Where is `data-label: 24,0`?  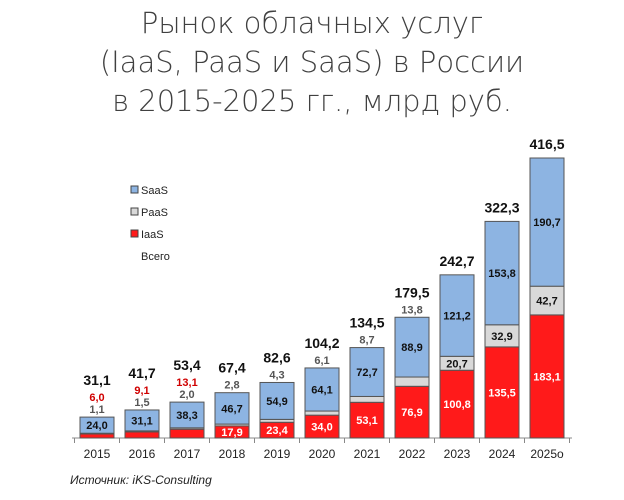
data-label: 24,0 is located at coordinates (96, 426).